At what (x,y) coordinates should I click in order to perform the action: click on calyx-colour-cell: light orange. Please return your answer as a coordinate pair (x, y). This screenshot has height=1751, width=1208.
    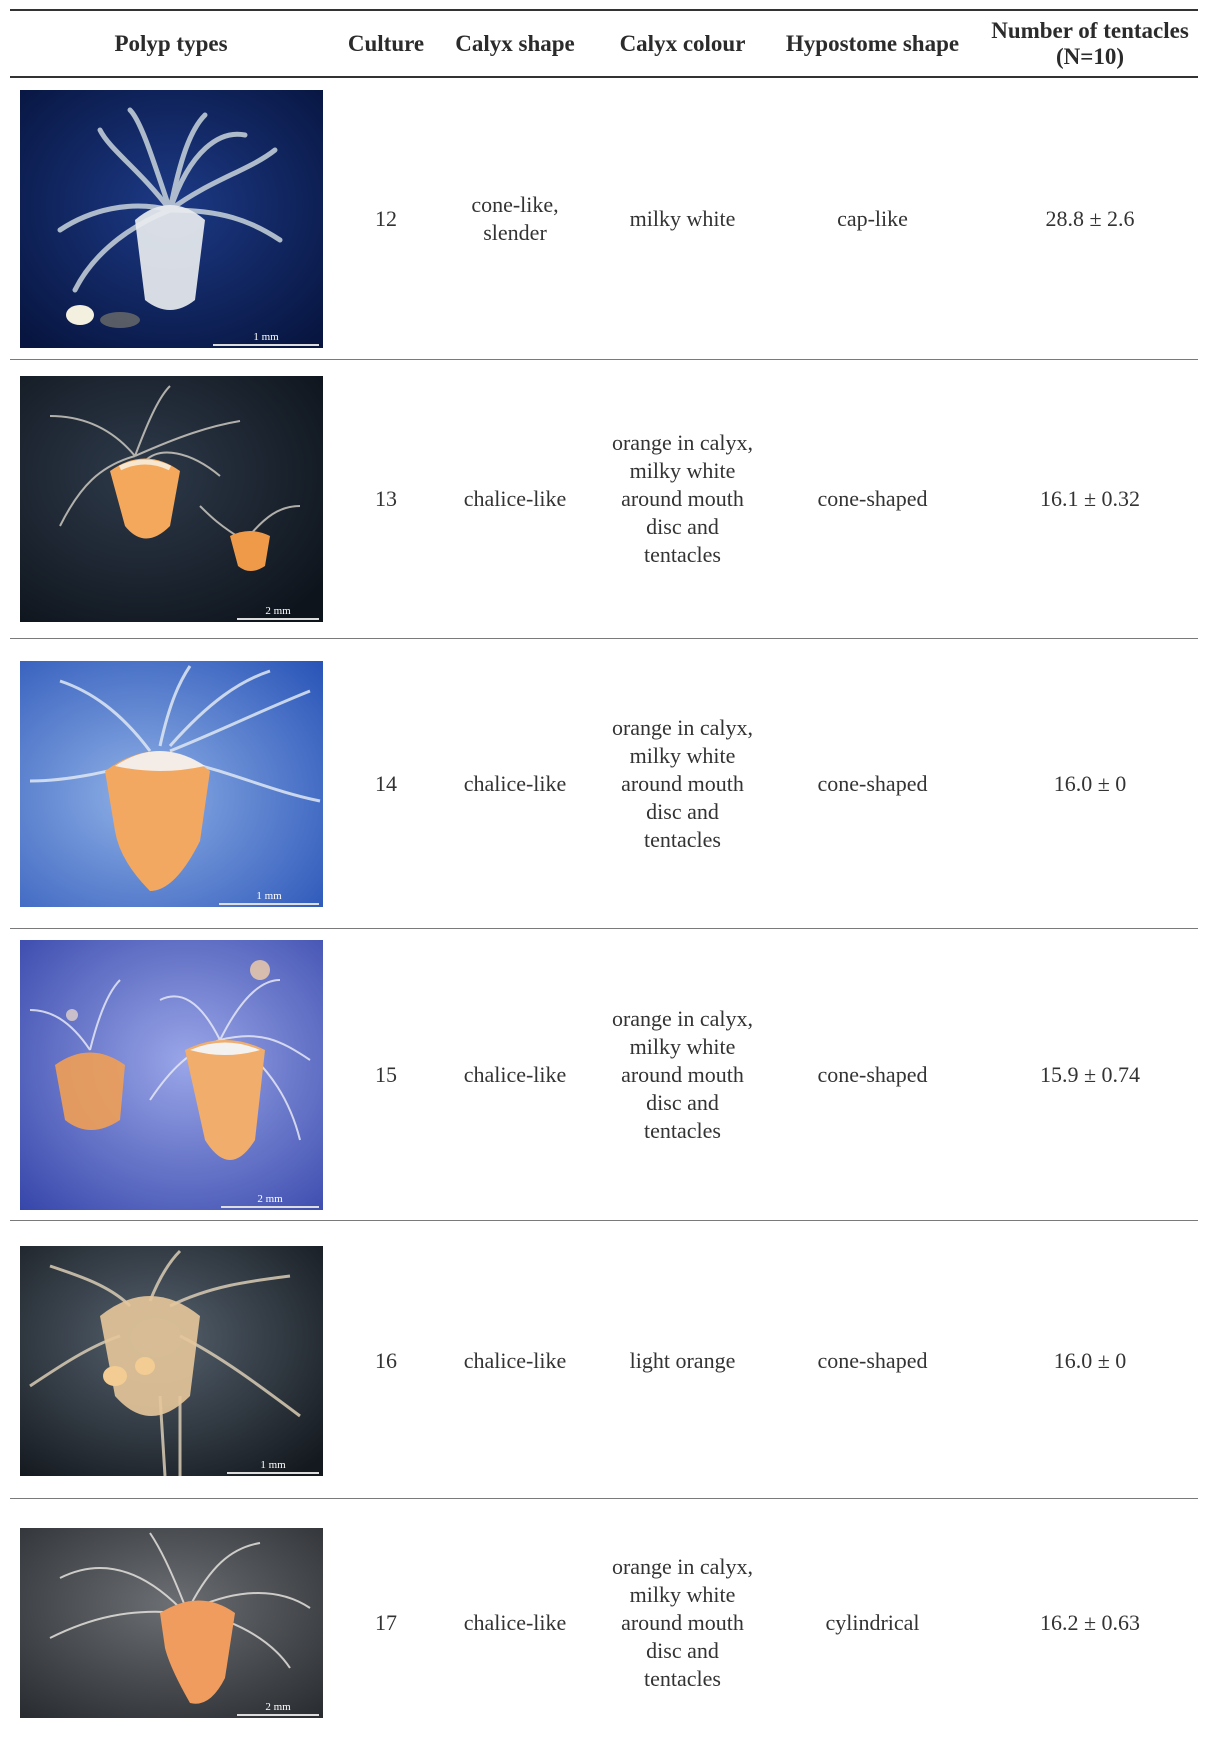
    Looking at the image, I should click on (682, 1360).